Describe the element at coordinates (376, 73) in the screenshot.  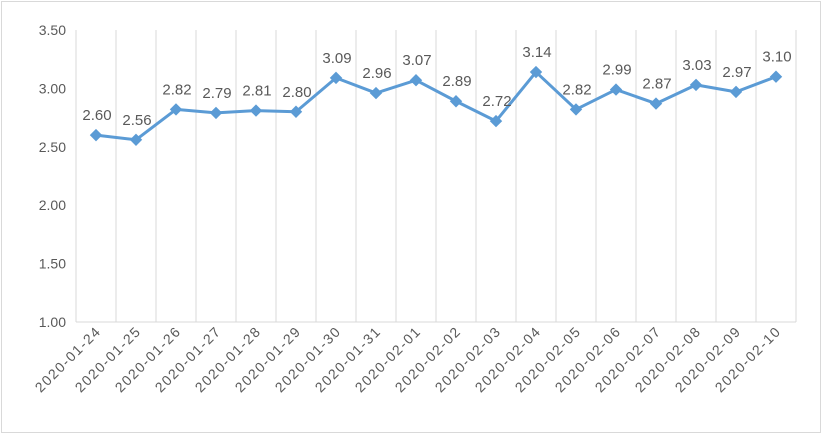
I see `data-label: 2.96` at that location.